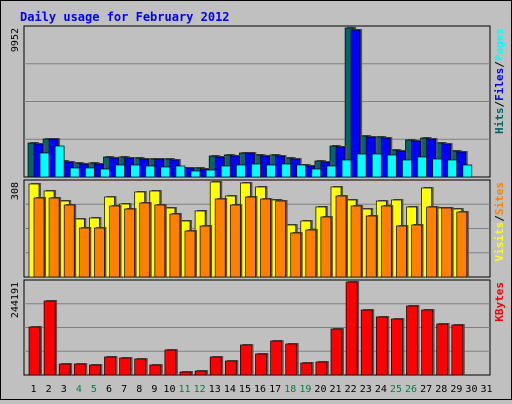  Describe the element at coordinates (275, 389) in the screenshot. I see `x-tick-label: 17` at that location.